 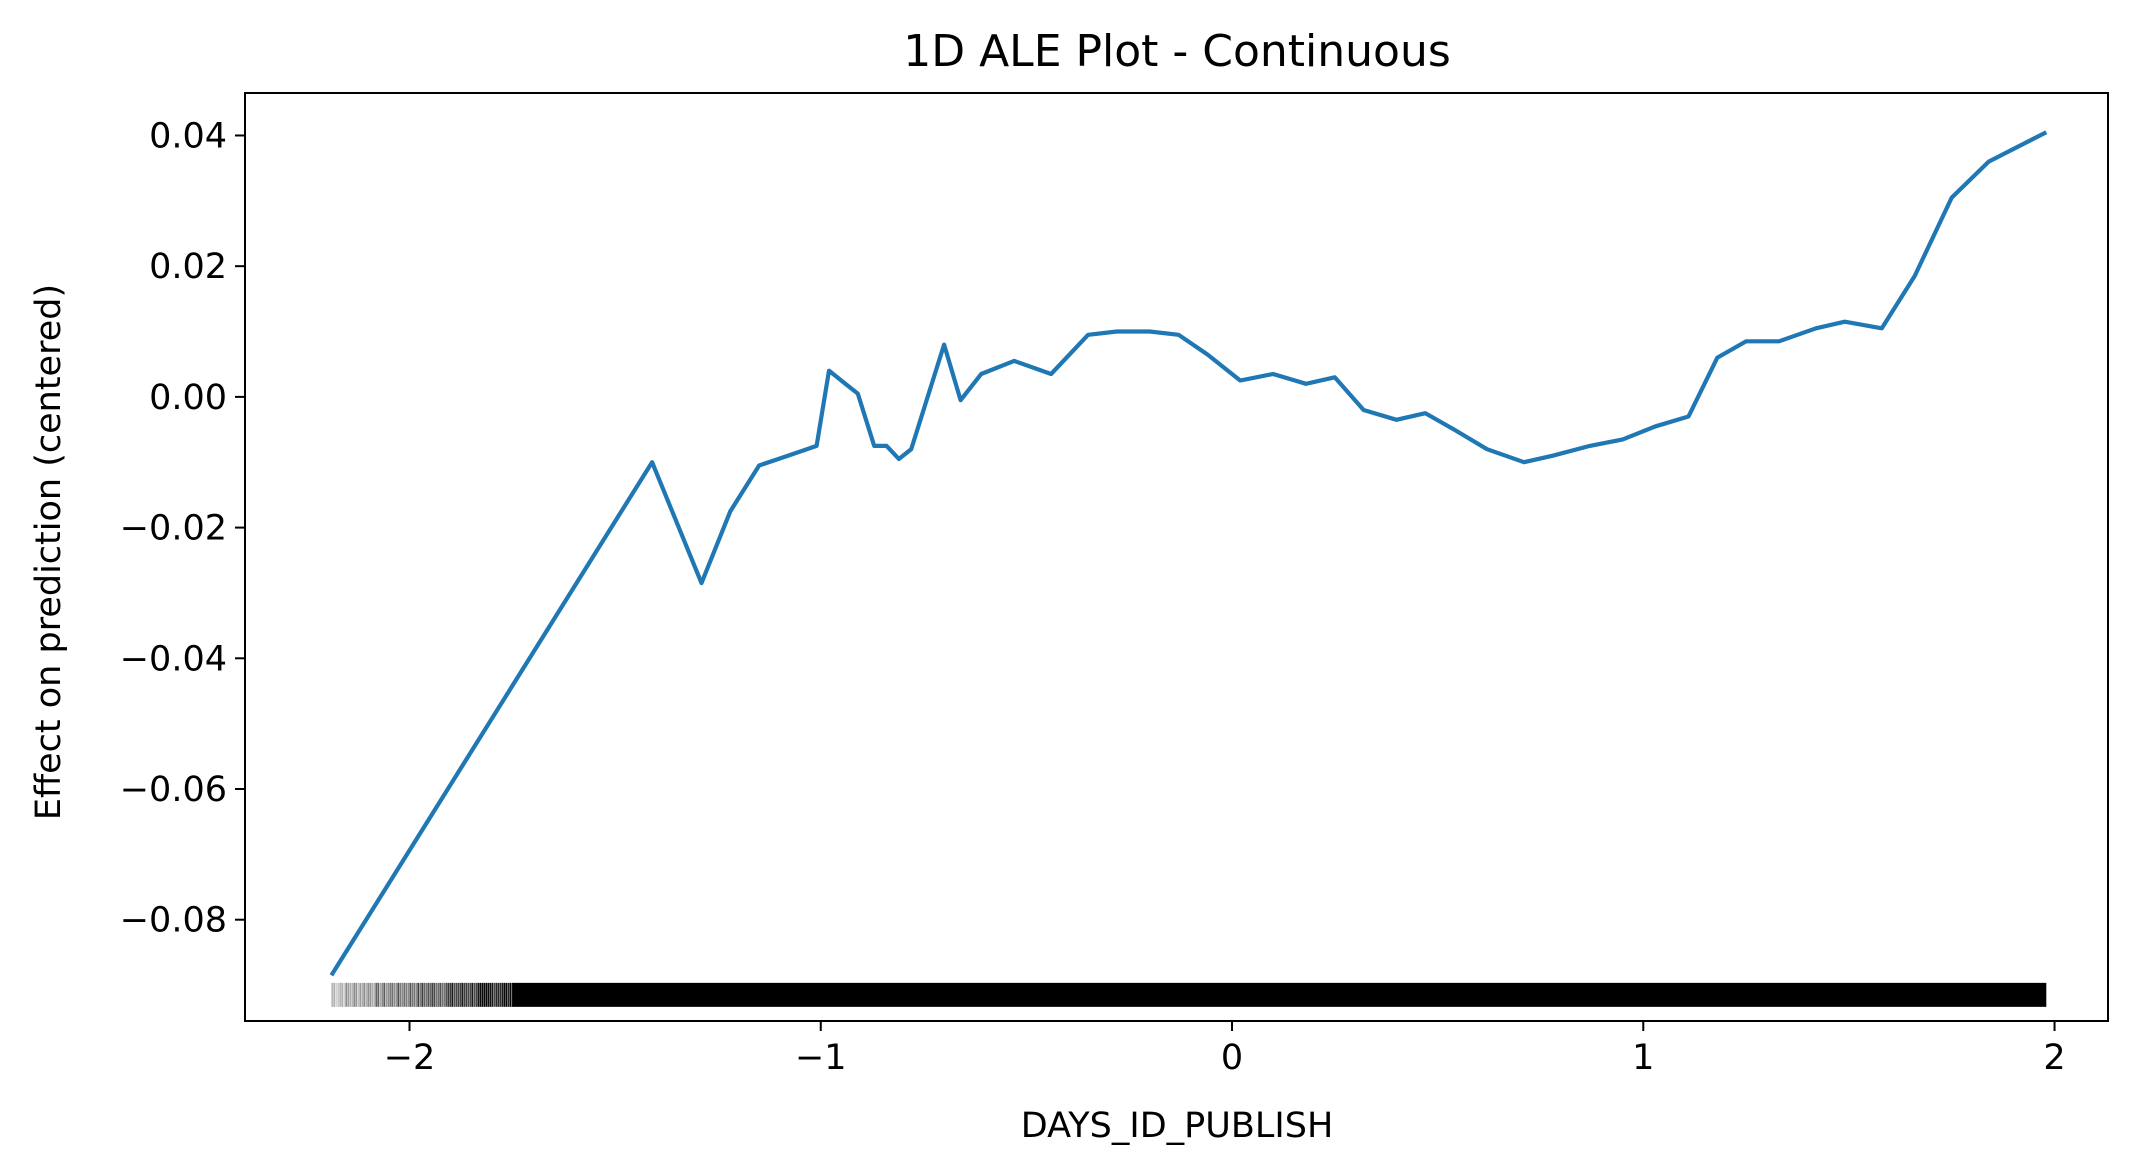 What do you see at coordinates (2054, 1058) in the screenshot?
I see `x-tick-label: 2` at bounding box center [2054, 1058].